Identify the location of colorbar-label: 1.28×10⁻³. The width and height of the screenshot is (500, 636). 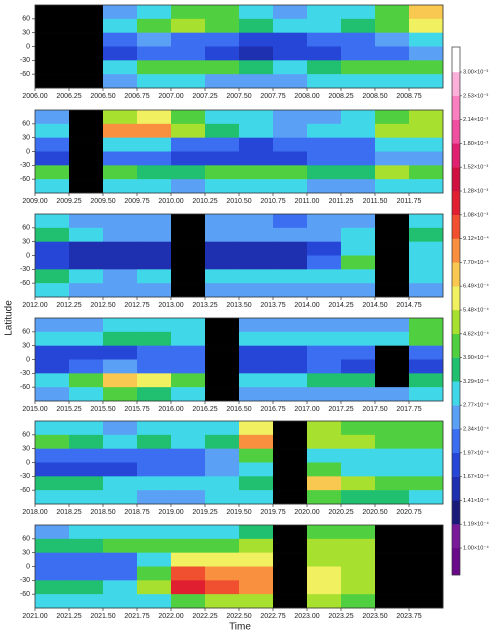
(475, 191).